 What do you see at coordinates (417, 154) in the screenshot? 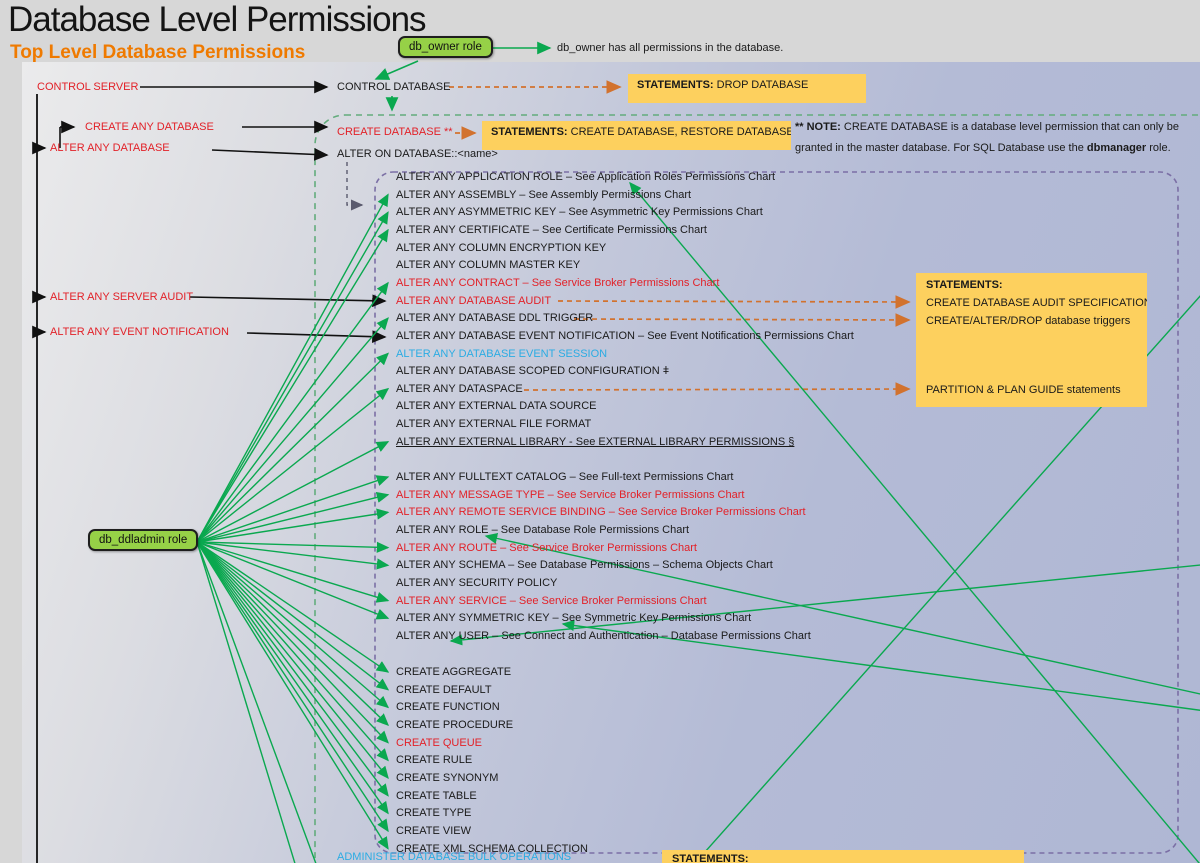
I see `alter-on-database-label: ALTER ON DATABASE::<name>` at bounding box center [417, 154].